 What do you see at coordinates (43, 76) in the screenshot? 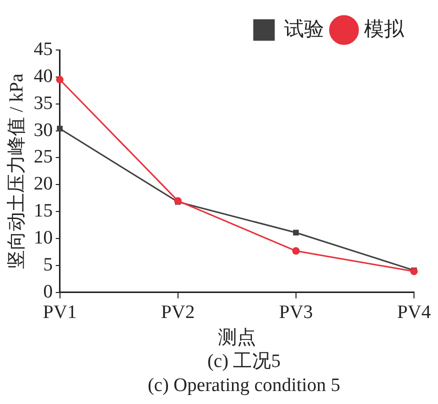
I see `y-tick-label: 40` at bounding box center [43, 76].